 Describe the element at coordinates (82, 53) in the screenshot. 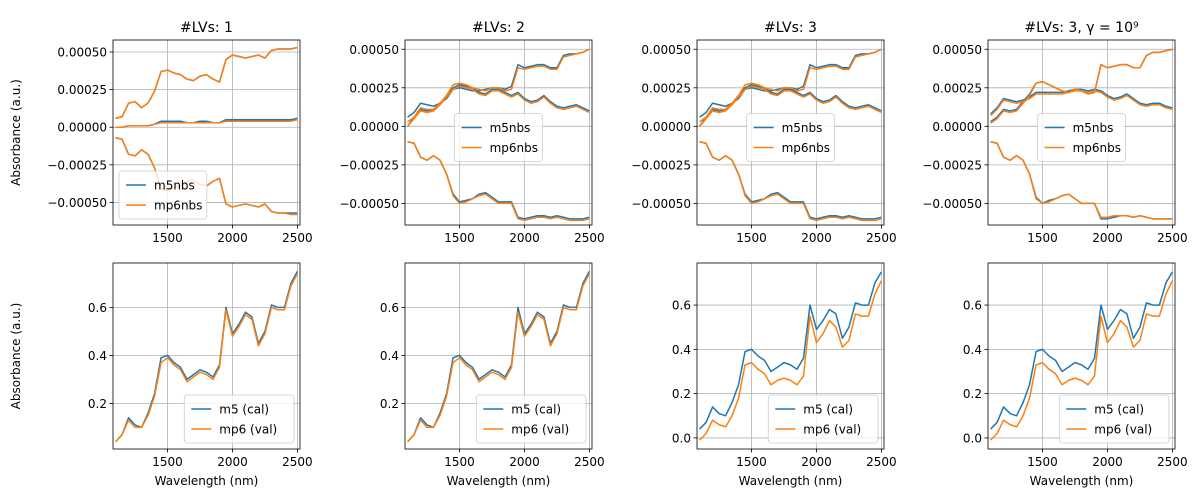

I see `y-tick-label: 0.00050` at that location.